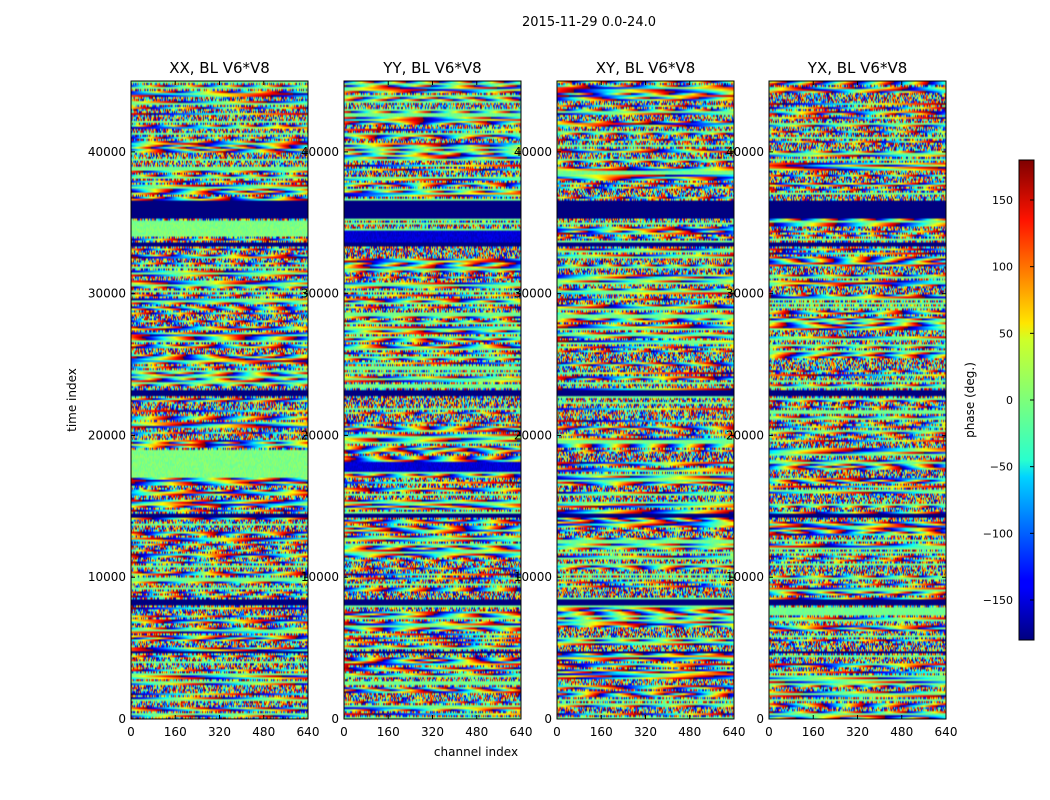  I want to click on panel-title: YY, BL V6*V8, so click(431, 68).